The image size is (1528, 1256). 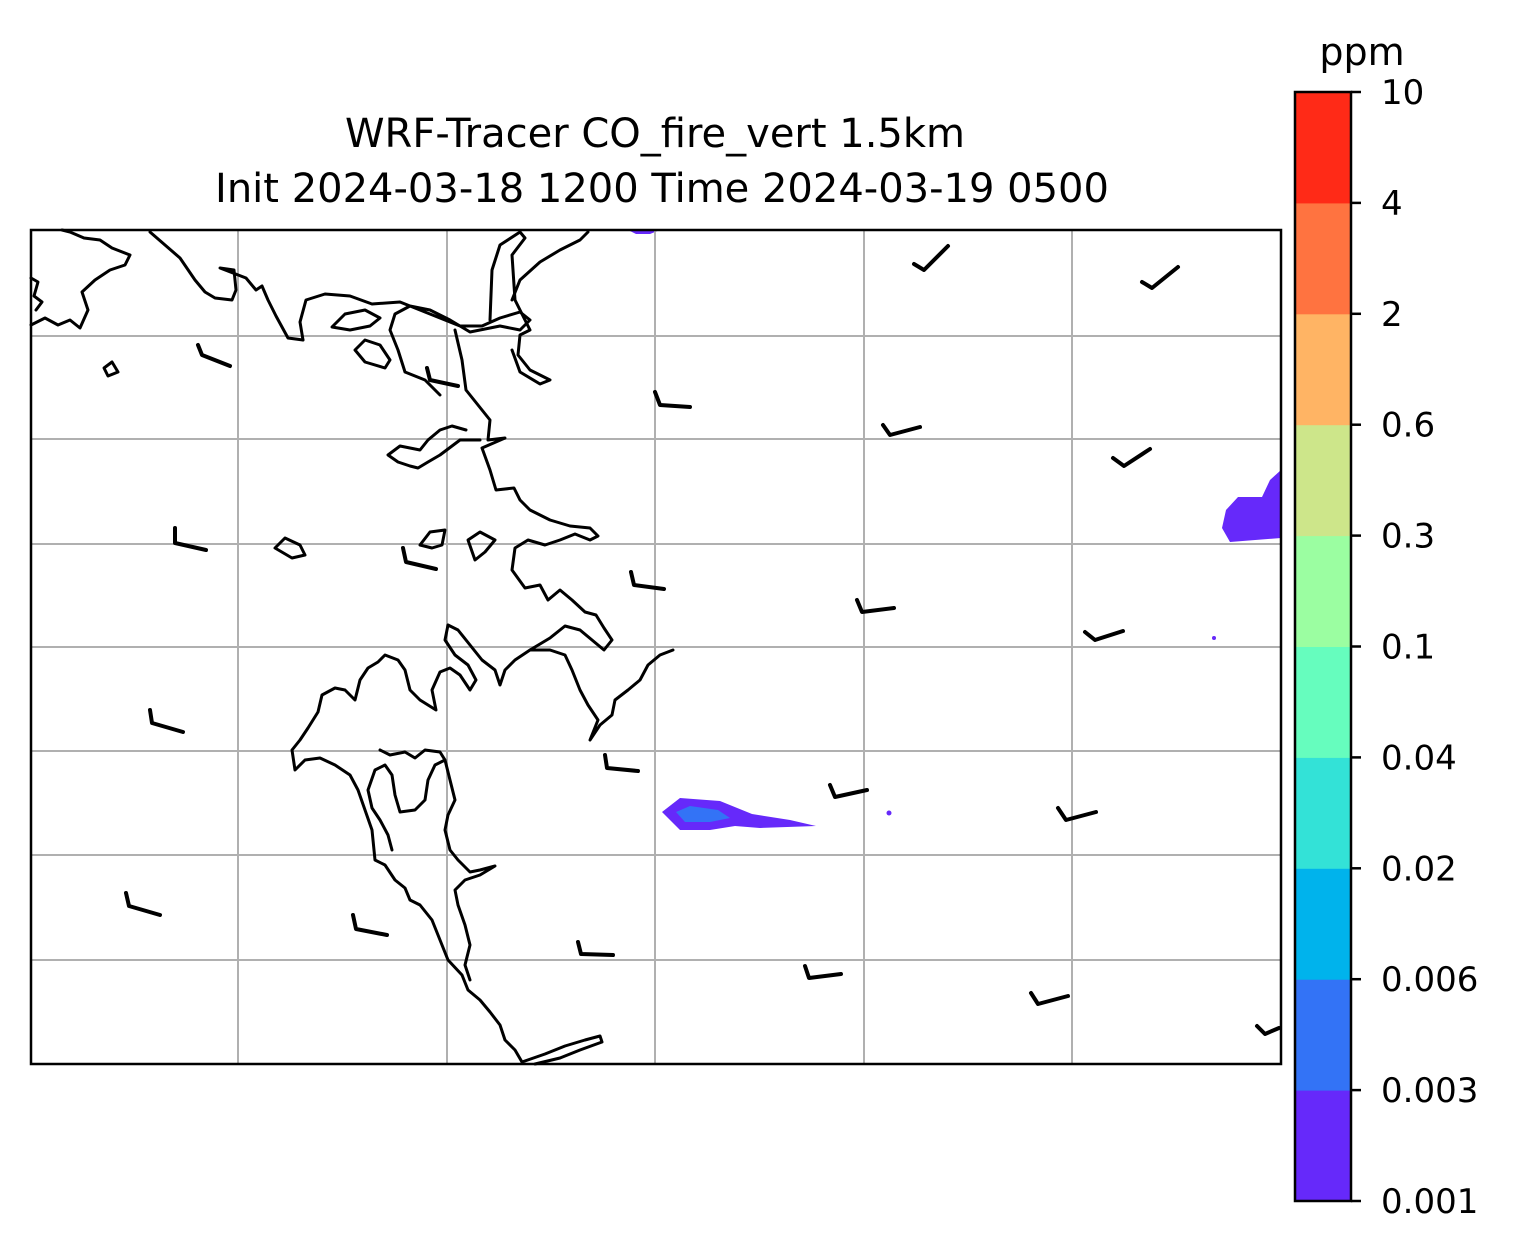 What do you see at coordinates (1419, 869) in the screenshot?
I see `colorbar-tick-label: 0.02` at bounding box center [1419, 869].